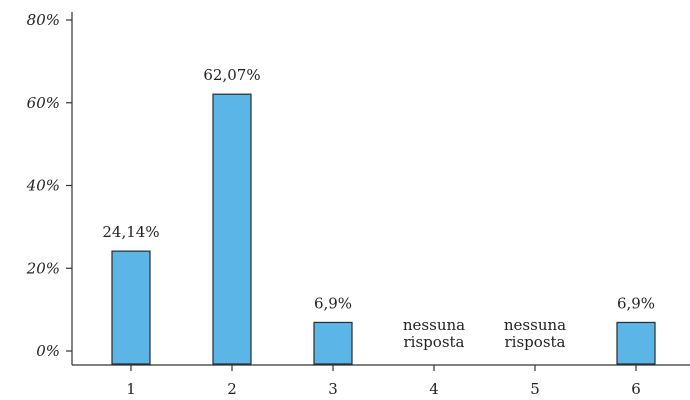  What do you see at coordinates (43, 268) in the screenshot?
I see `y-tick-label: 20%` at bounding box center [43, 268].